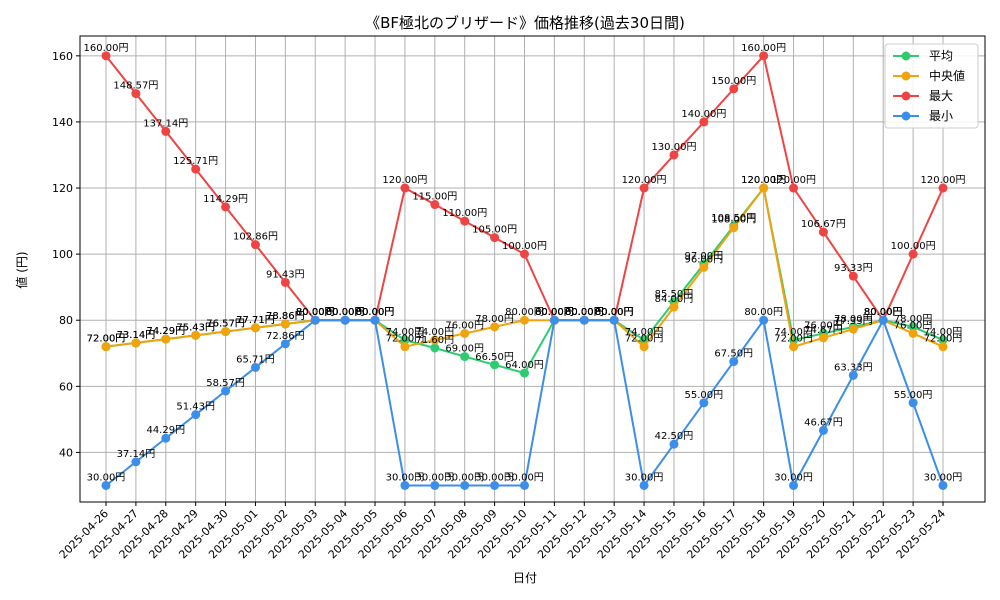 This screenshot has height=600, width=1000. Describe the element at coordinates (66, 452) in the screenshot. I see `y-tick-label: 40` at that location.